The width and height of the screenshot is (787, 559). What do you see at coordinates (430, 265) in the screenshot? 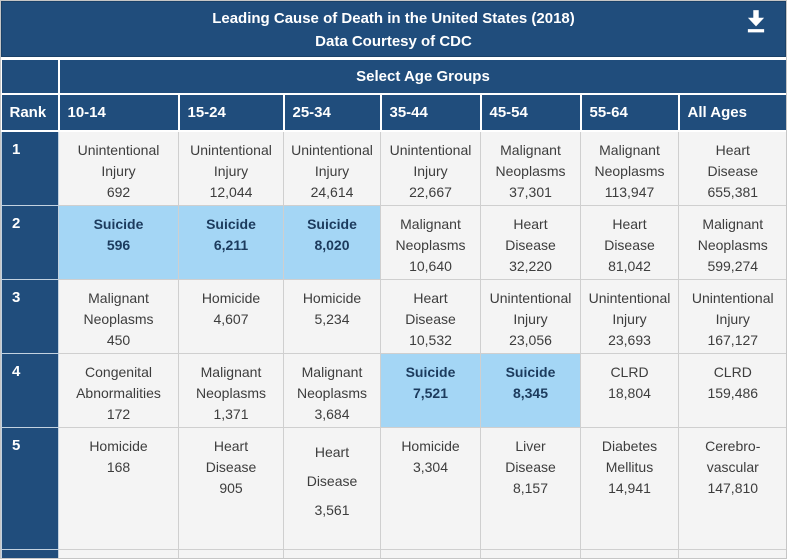
I see `death-count: 10,640` at bounding box center [430, 265].